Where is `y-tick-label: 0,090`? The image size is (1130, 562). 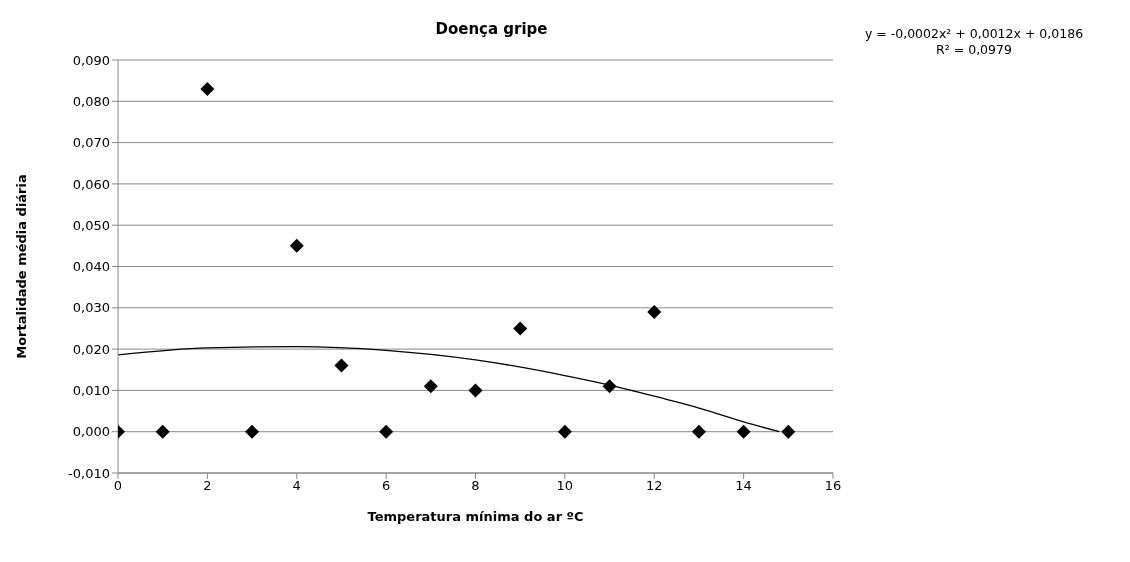 y-tick-label: 0,090 is located at coordinates (91, 60).